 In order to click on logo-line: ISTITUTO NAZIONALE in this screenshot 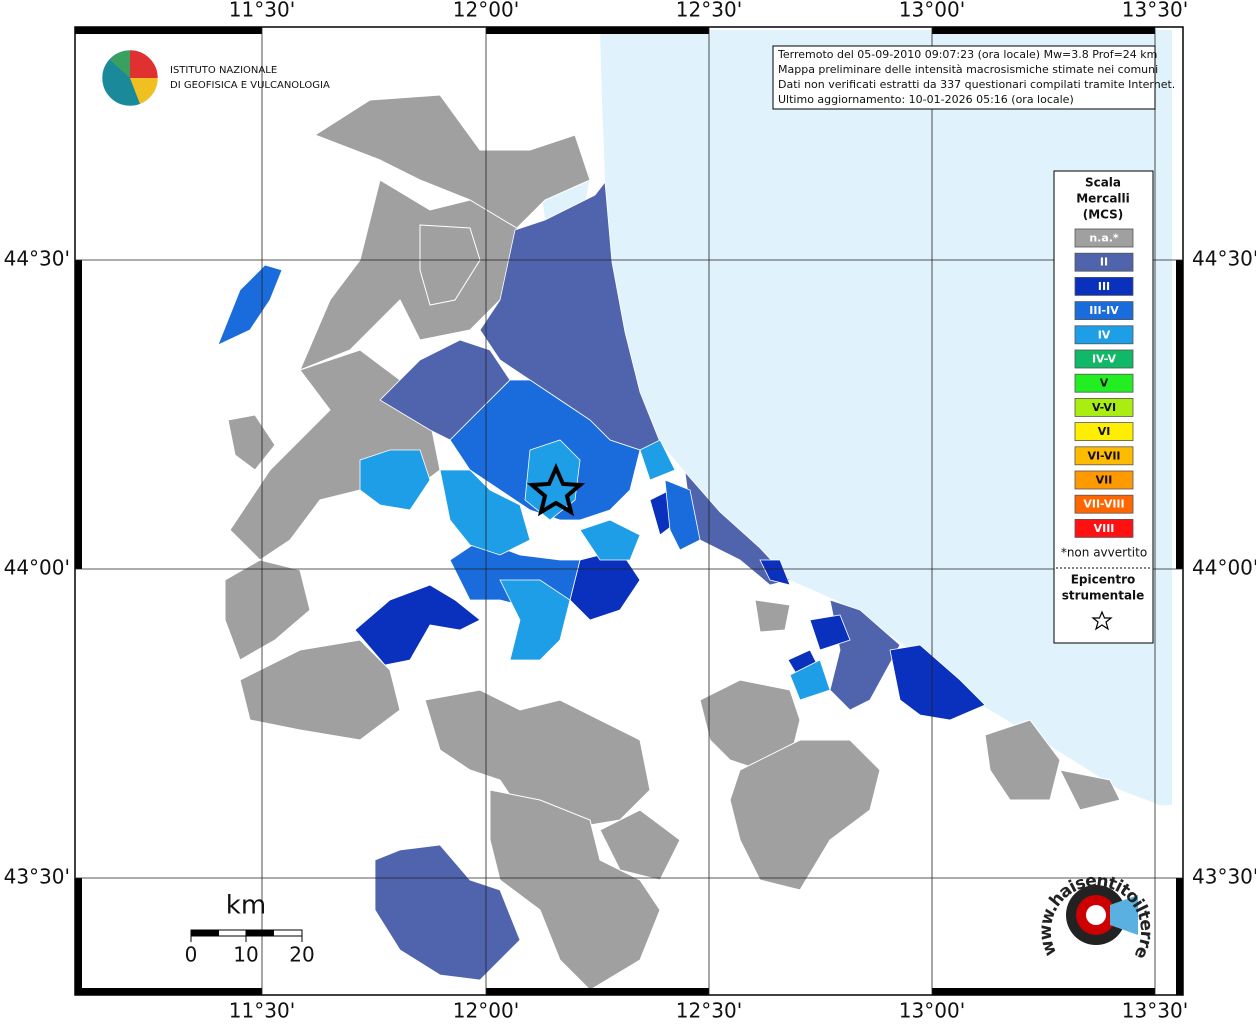, I will do `click(223, 70)`.